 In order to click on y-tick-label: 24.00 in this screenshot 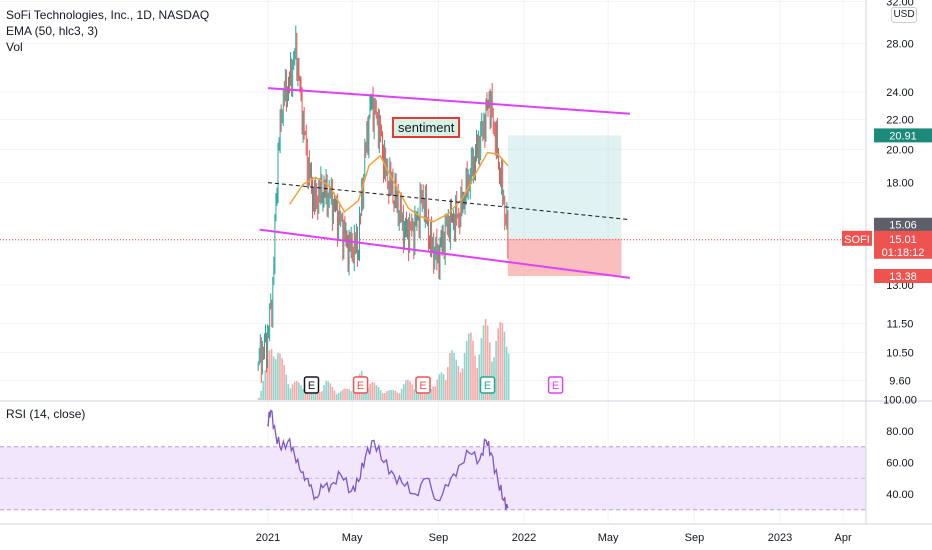, I will do `click(900, 93)`.